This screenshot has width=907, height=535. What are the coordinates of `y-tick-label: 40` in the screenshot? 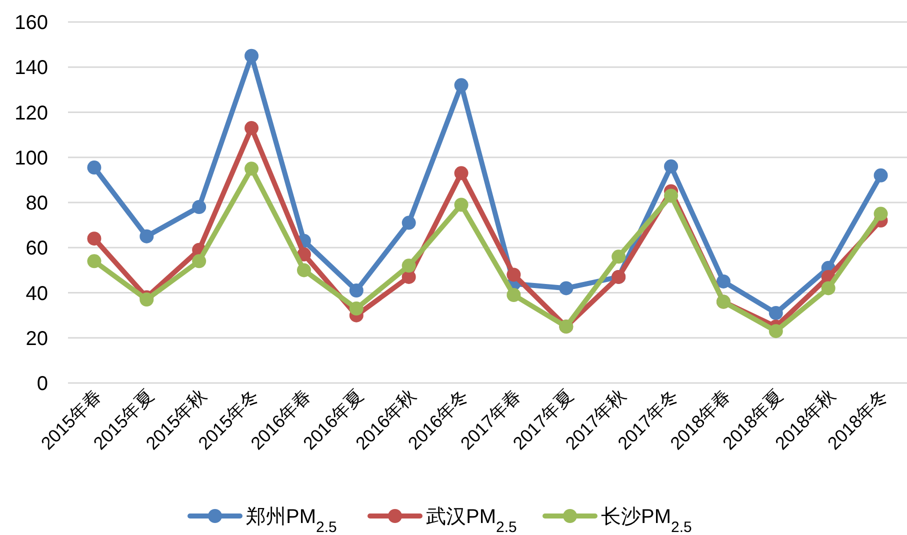 It's located at (37, 293).